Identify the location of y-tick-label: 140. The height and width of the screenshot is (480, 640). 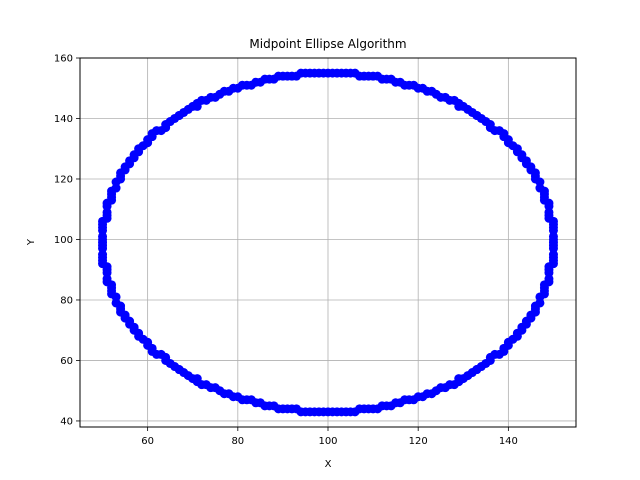
(63, 119).